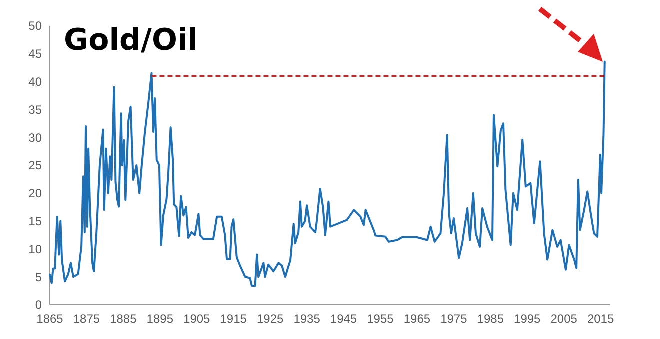  Describe the element at coordinates (344, 319) in the screenshot. I see `x-tick-label: 1945` at that location.